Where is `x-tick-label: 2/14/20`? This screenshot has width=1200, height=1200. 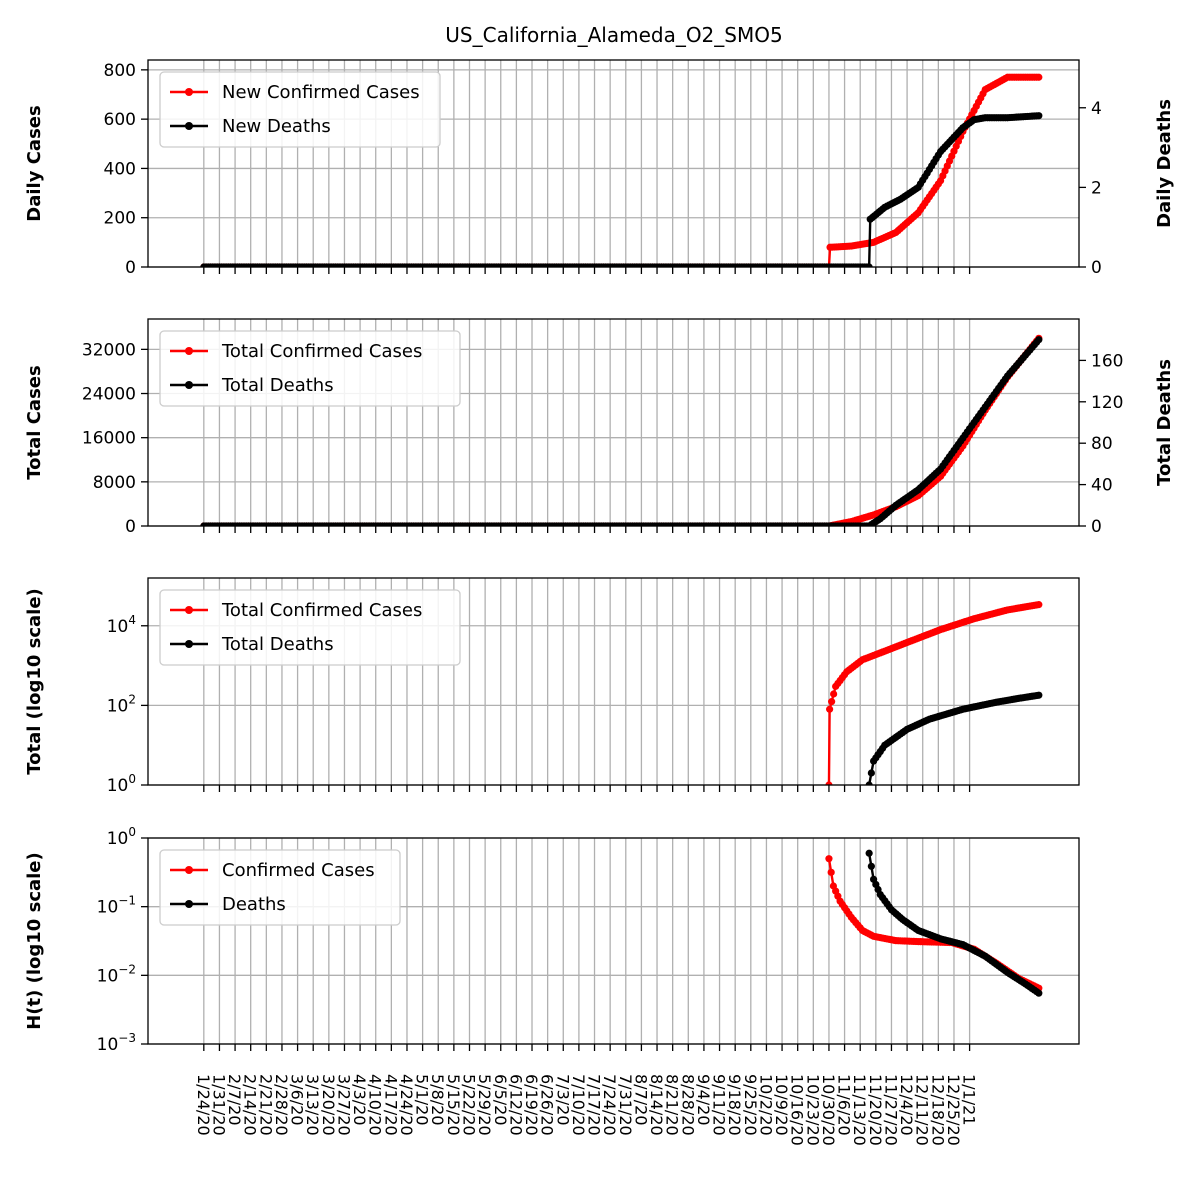 x-tick-label: 2/14/20 is located at coordinates (250, 1105).